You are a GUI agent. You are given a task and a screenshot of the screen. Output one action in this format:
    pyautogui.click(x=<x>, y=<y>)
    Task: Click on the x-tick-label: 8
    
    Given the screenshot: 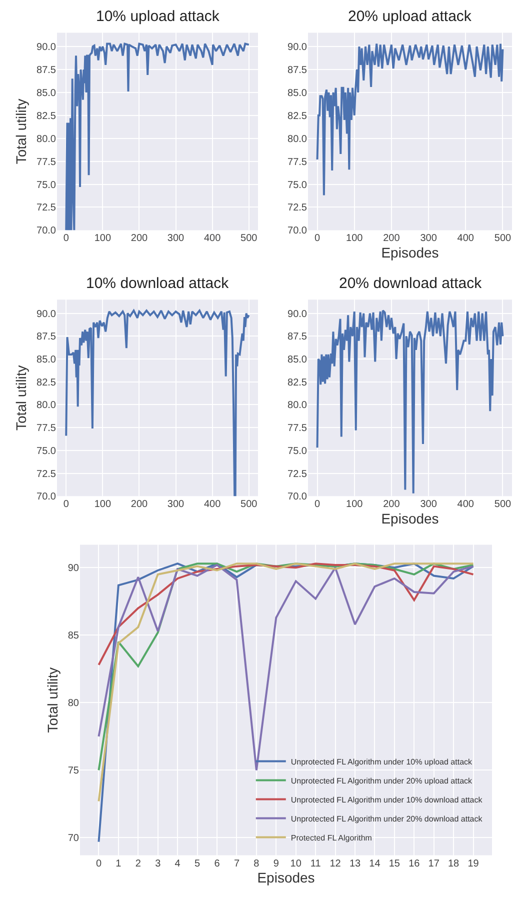 What is the action you would take?
    pyautogui.click(x=257, y=864)
    